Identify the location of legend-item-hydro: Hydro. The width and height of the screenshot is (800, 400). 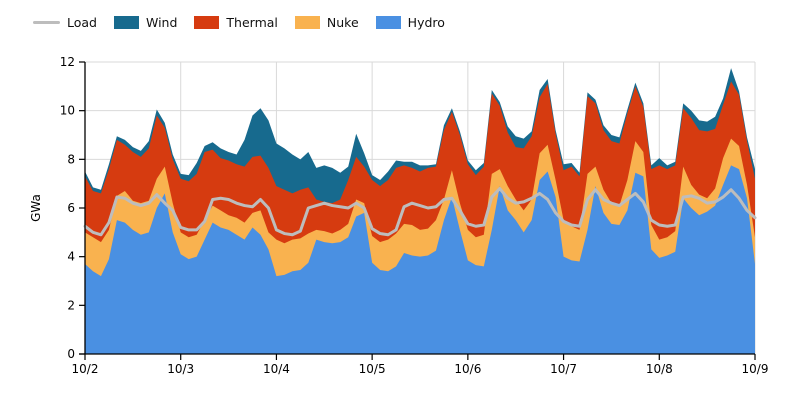
(410, 22).